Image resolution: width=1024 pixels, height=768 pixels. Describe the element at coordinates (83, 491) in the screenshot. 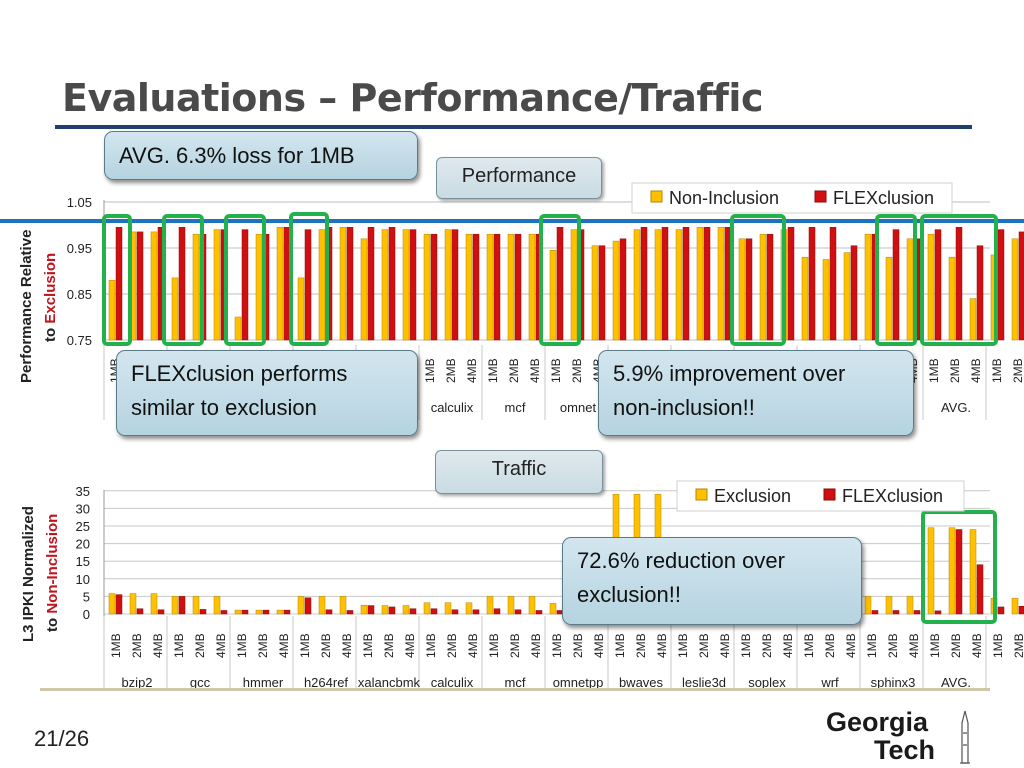

I see `traffic-ytick-label: 35` at that location.